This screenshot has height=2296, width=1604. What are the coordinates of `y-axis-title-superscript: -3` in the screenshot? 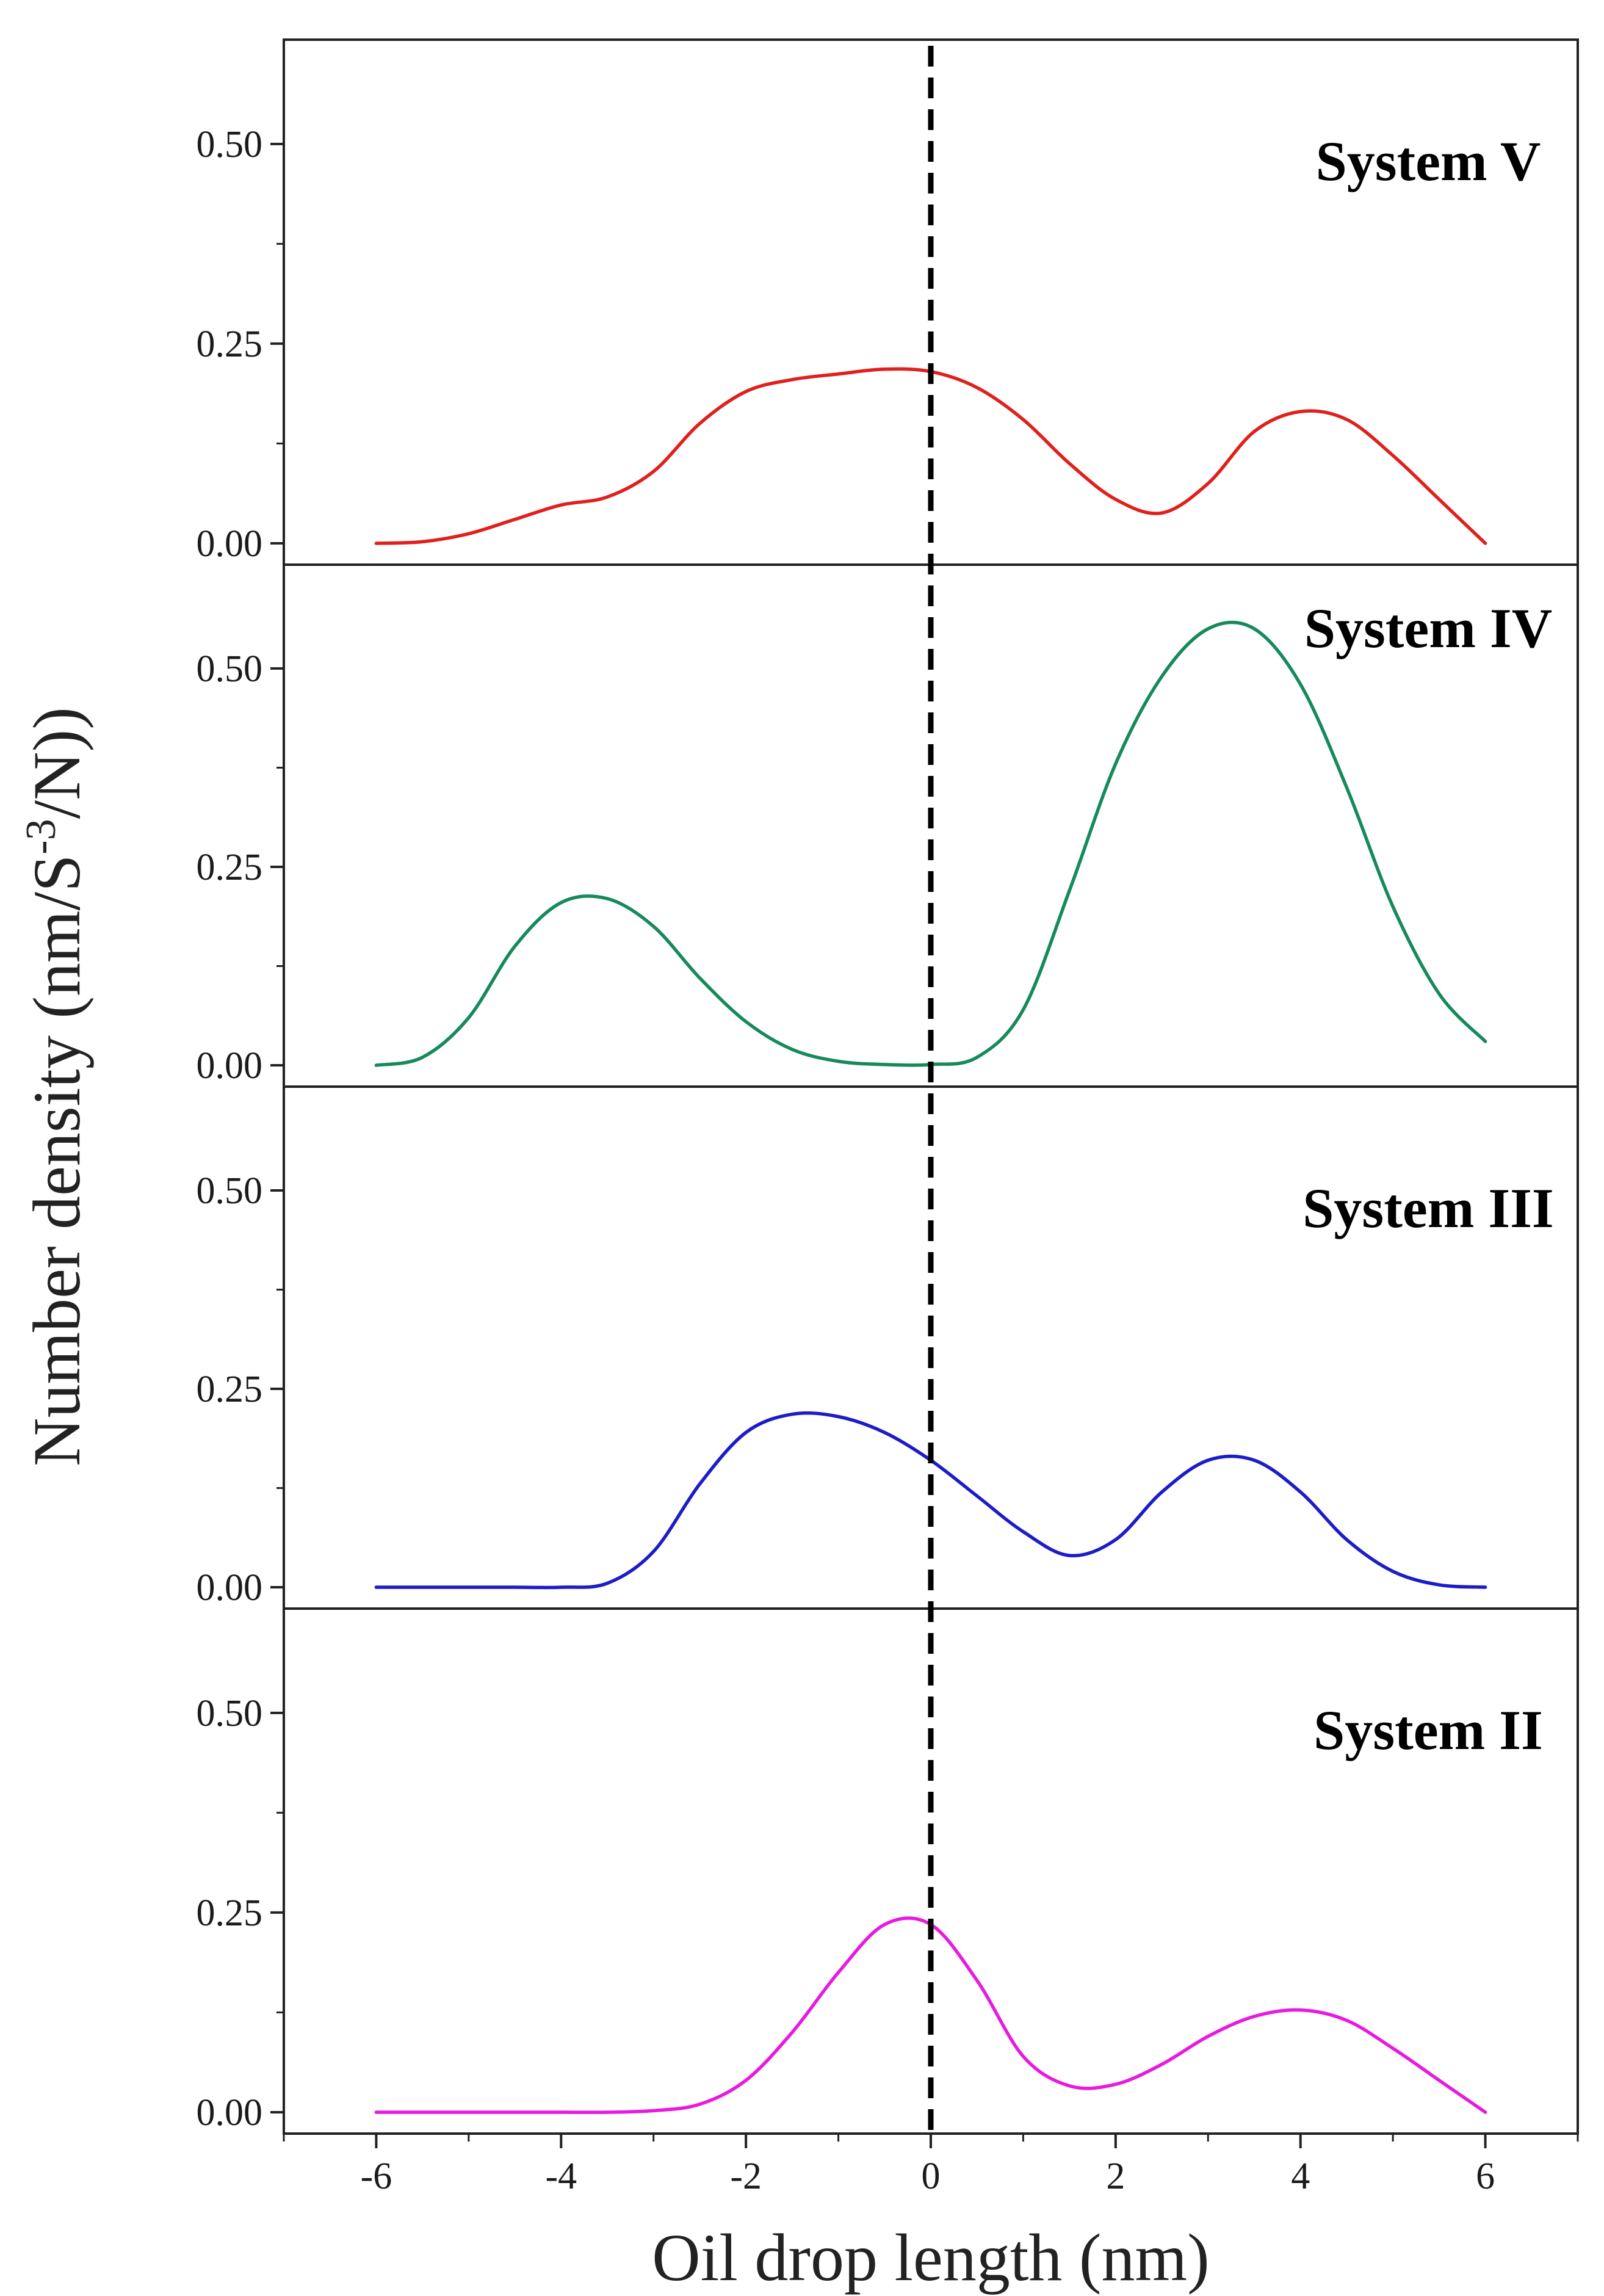 It's located at (41, 836).